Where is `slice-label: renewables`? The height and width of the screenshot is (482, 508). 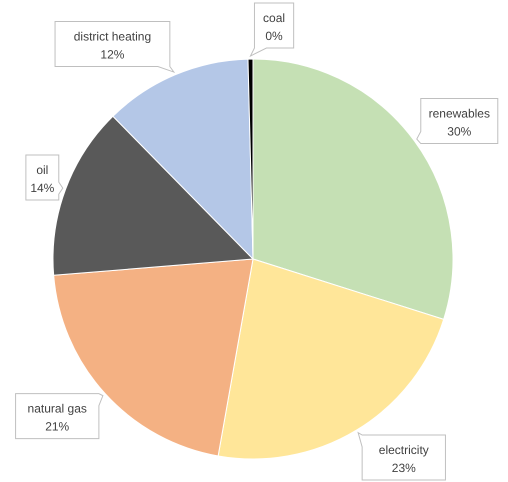 slice-label: renewables is located at coordinates (459, 113).